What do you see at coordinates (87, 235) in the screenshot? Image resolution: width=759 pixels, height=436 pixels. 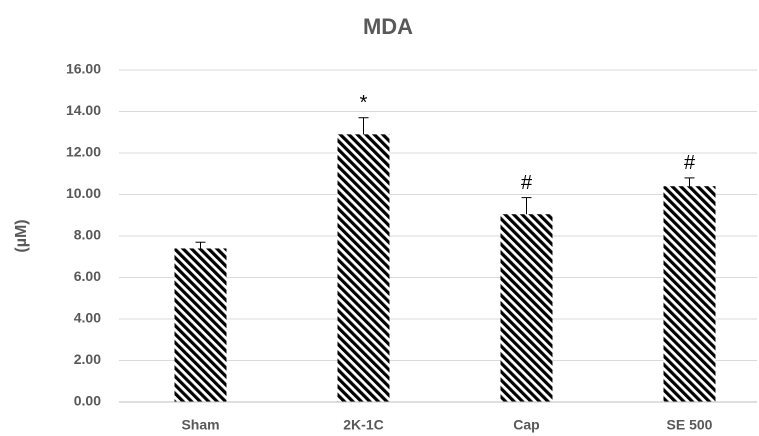 I see `y-tick-label: 8.00` at bounding box center [87, 235].